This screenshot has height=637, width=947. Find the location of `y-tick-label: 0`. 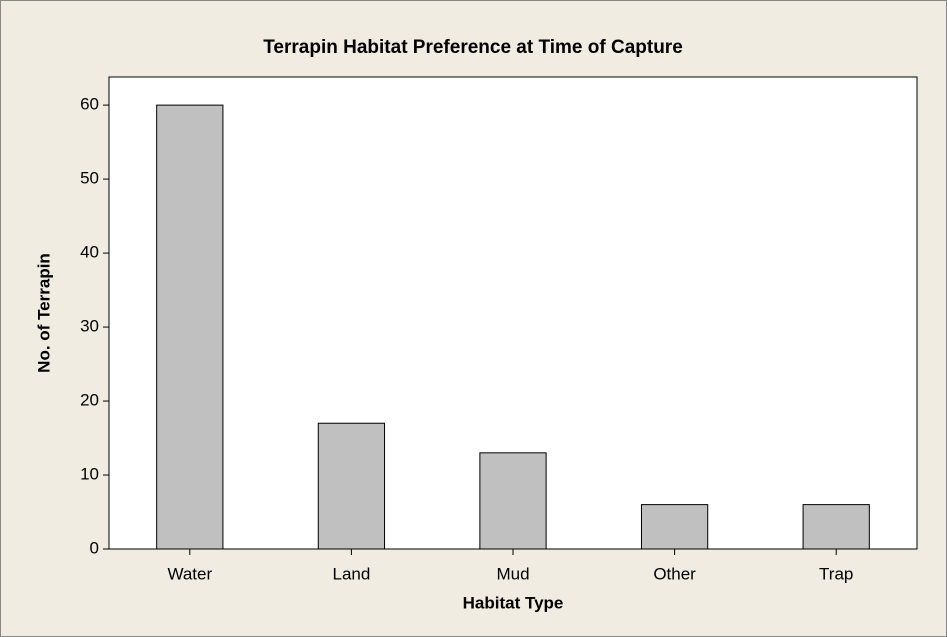

y-tick-label: 0 is located at coordinates (94, 547).